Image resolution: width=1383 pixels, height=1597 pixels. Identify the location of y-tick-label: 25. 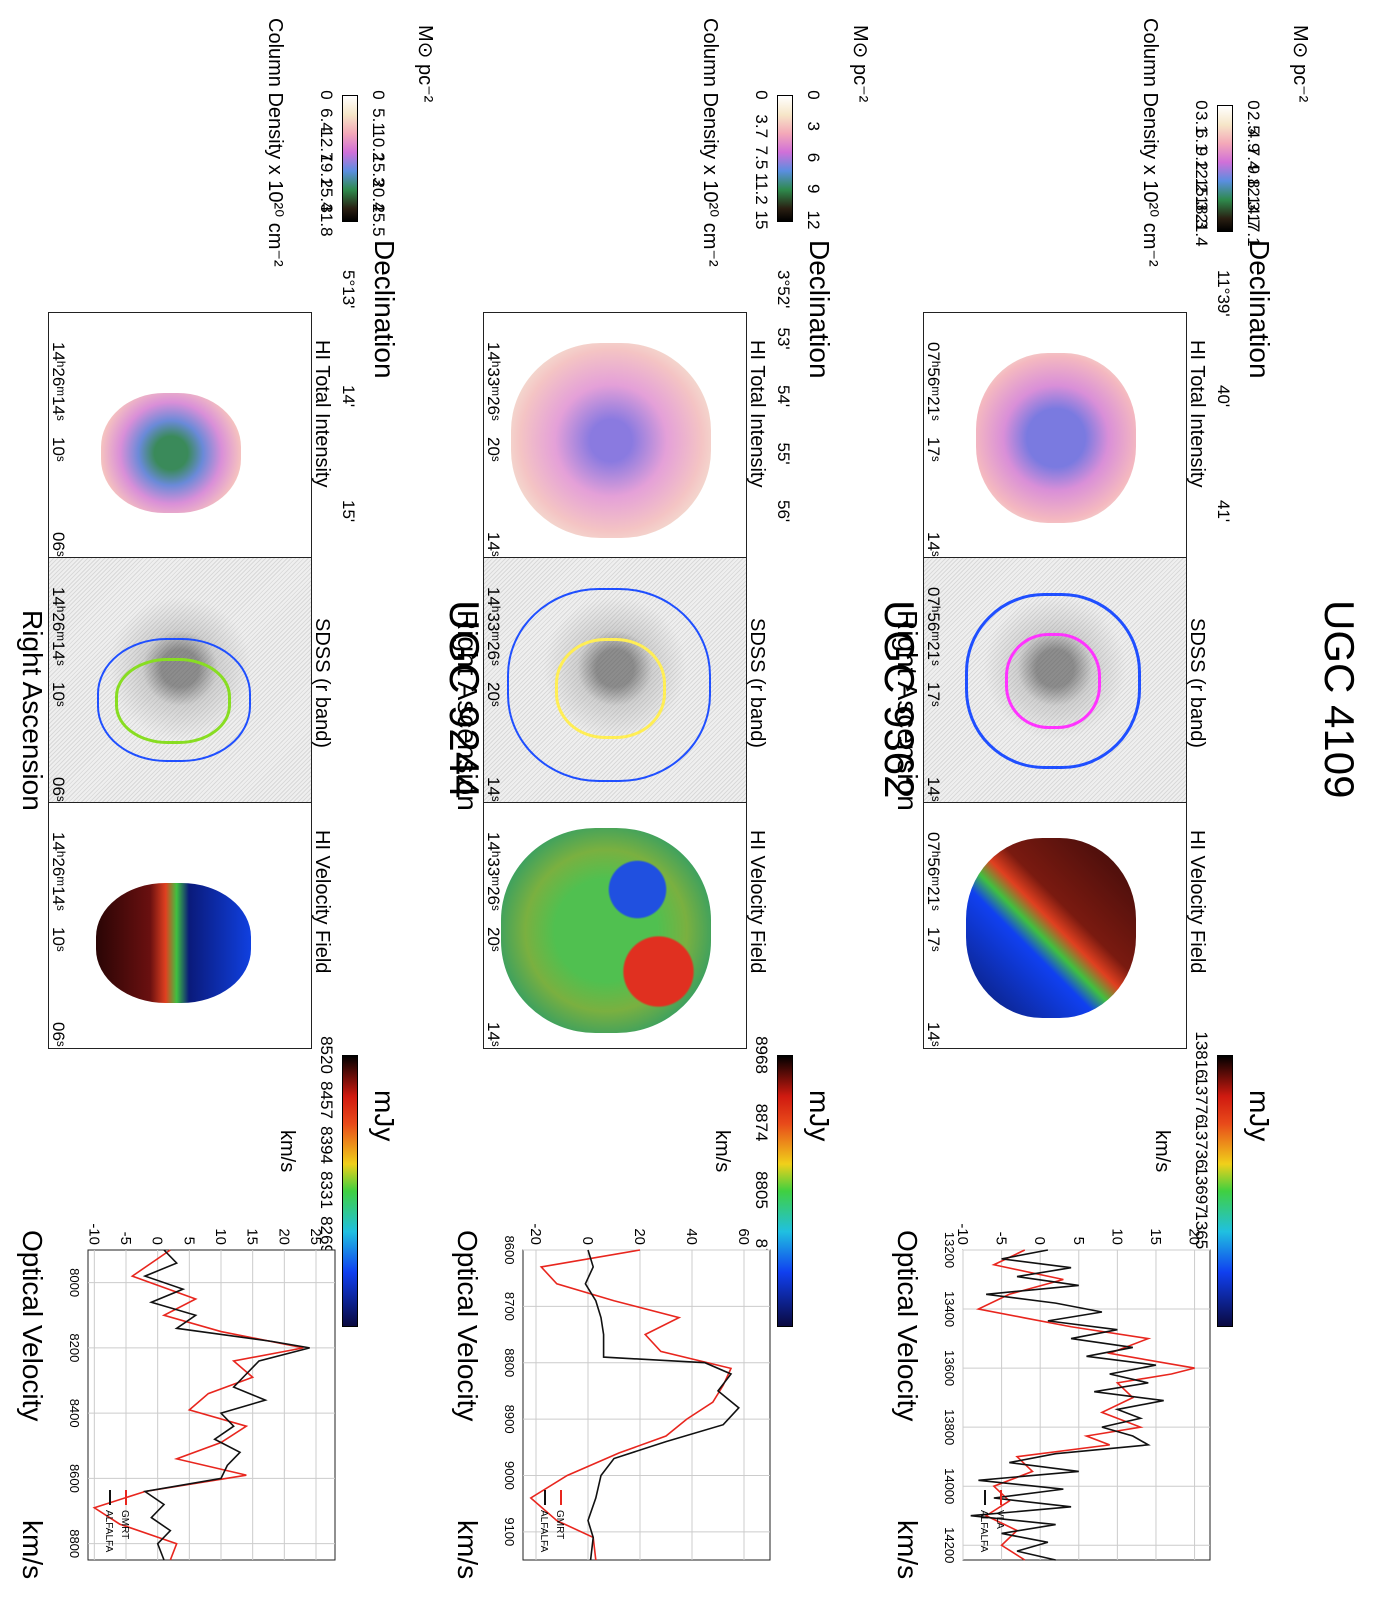
(315, 1236).